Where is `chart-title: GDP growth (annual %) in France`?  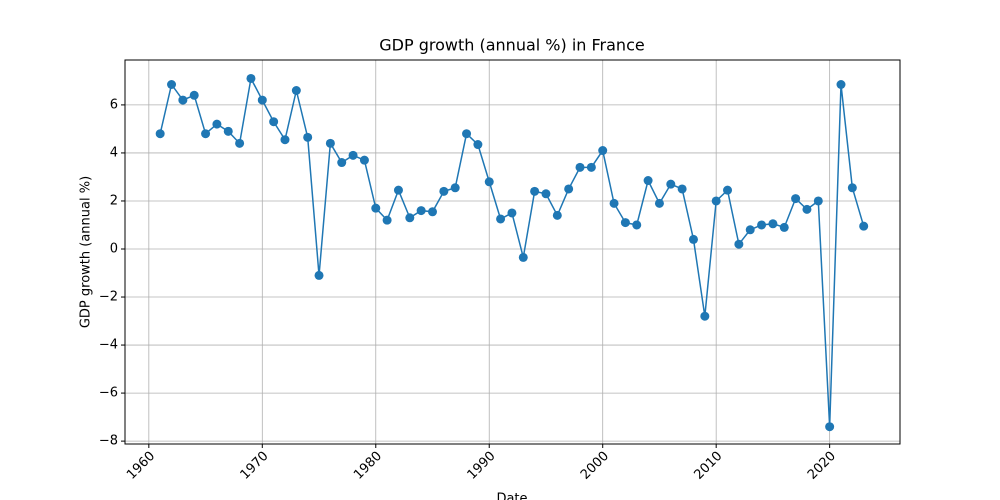
chart-title: GDP growth (annual %) in France is located at coordinates (511, 45).